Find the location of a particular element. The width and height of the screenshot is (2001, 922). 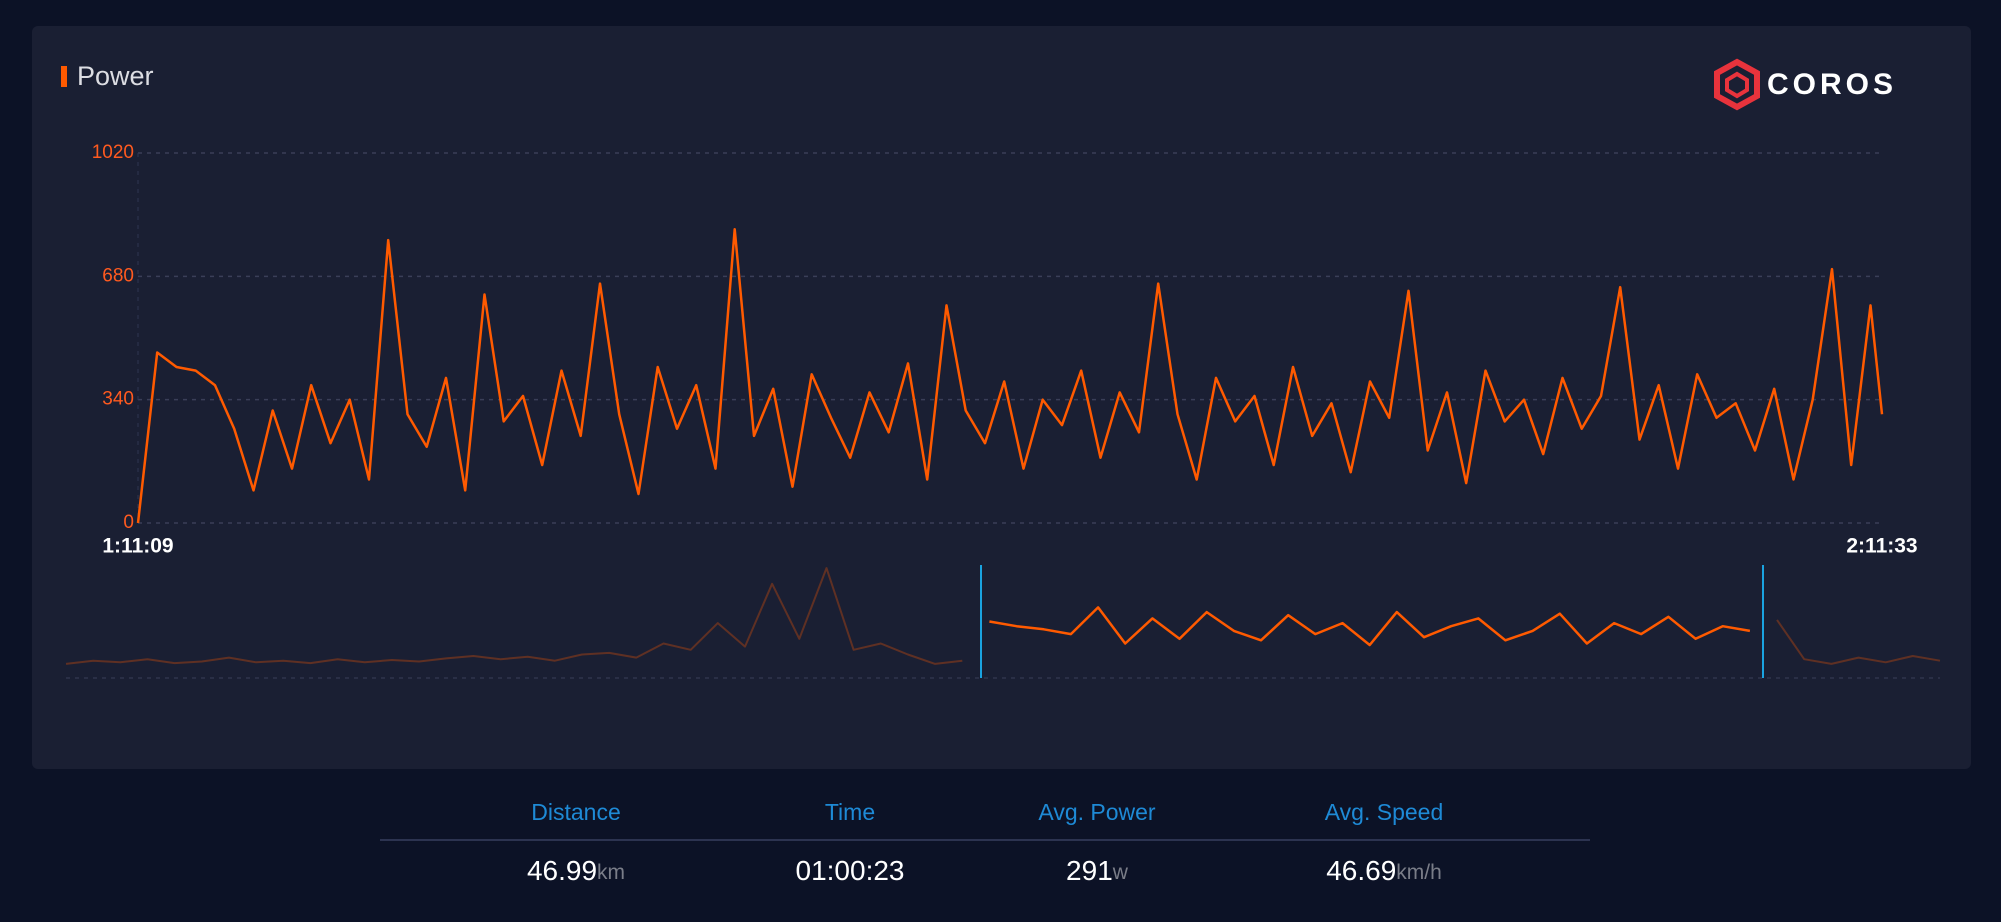

stat-label: Avg. Power is located at coordinates (1097, 812).